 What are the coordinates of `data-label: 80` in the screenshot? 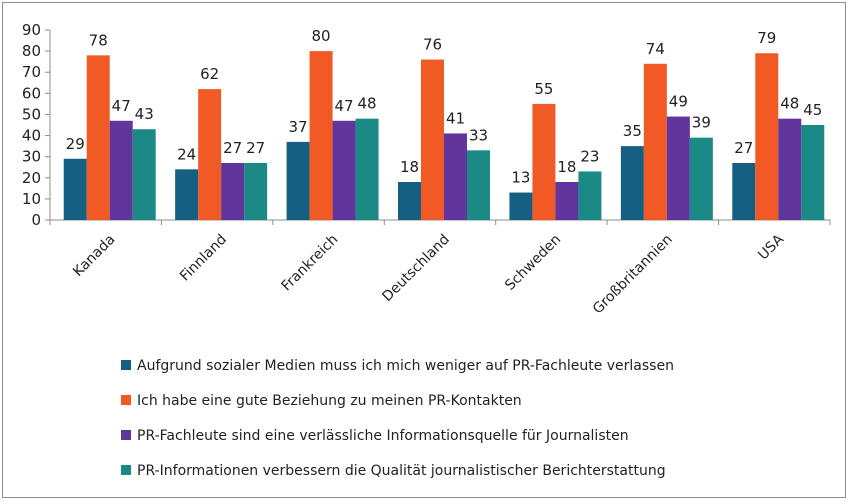 It's located at (321, 36).